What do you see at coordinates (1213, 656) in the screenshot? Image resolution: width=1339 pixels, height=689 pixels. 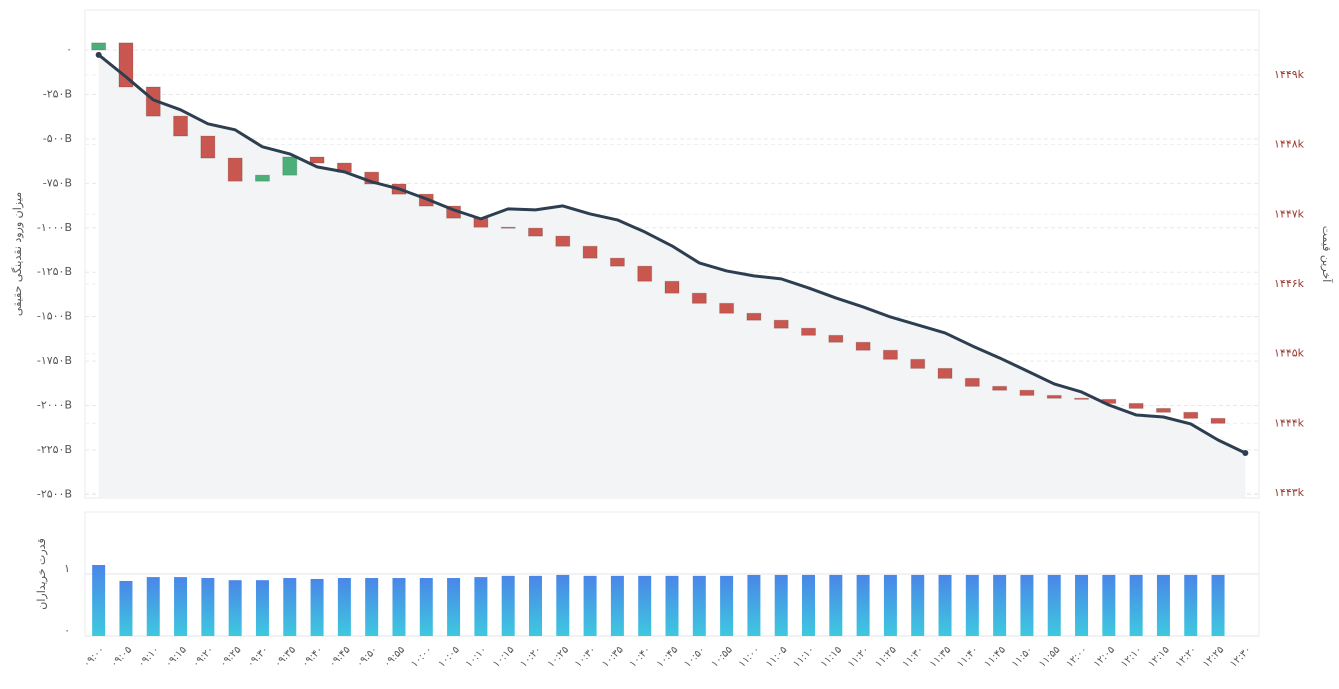 I see `x-tick-label: ۱۲:۲۵` at bounding box center [1213, 656].